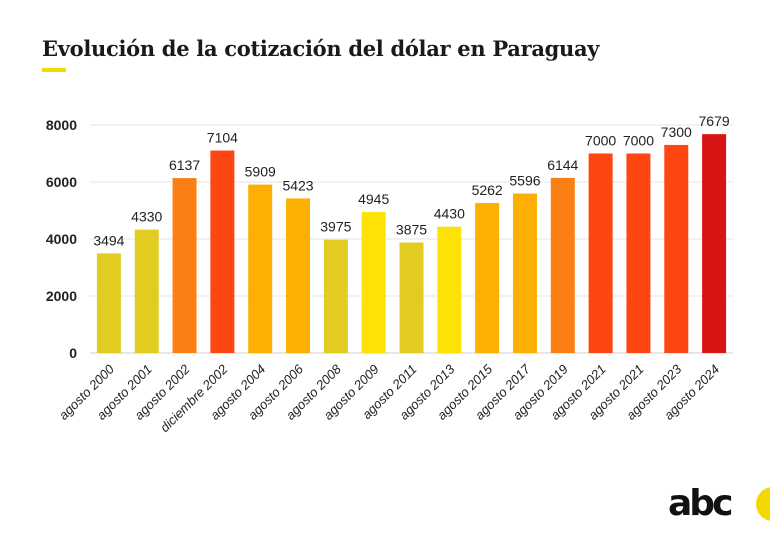  What do you see at coordinates (61, 125) in the screenshot?
I see `y-tick-label: 8000` at bounding box center [61, 125].